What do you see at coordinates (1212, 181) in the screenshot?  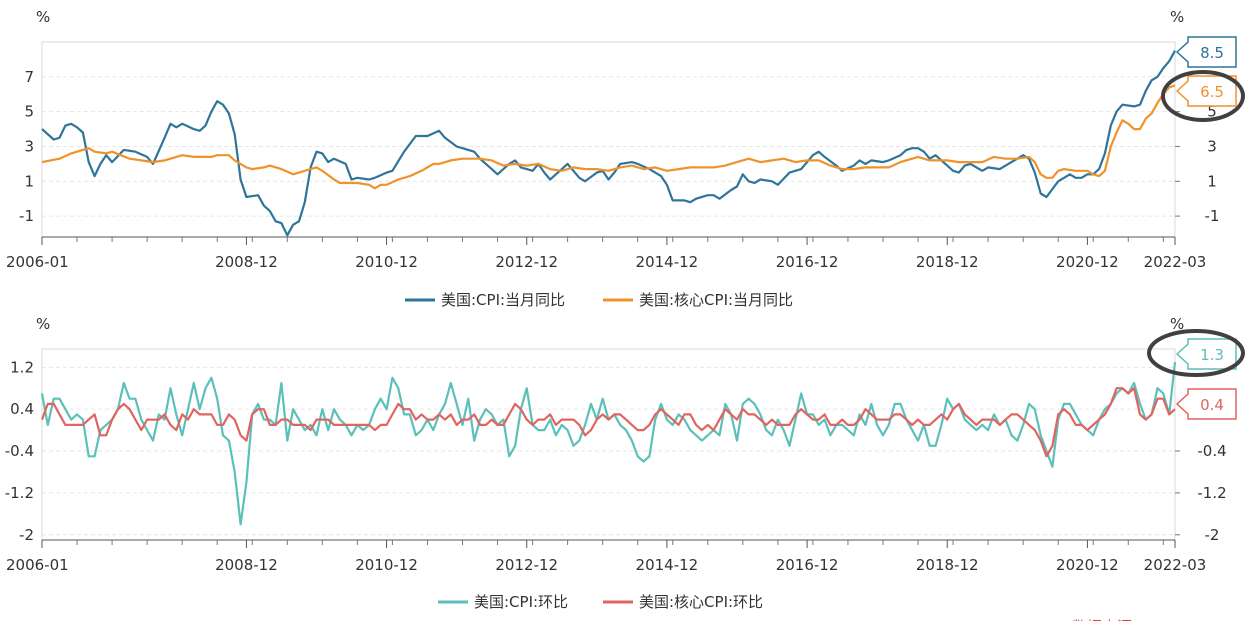 I see `y-tick-label-right: 1` at bounding box center [1212, 181].